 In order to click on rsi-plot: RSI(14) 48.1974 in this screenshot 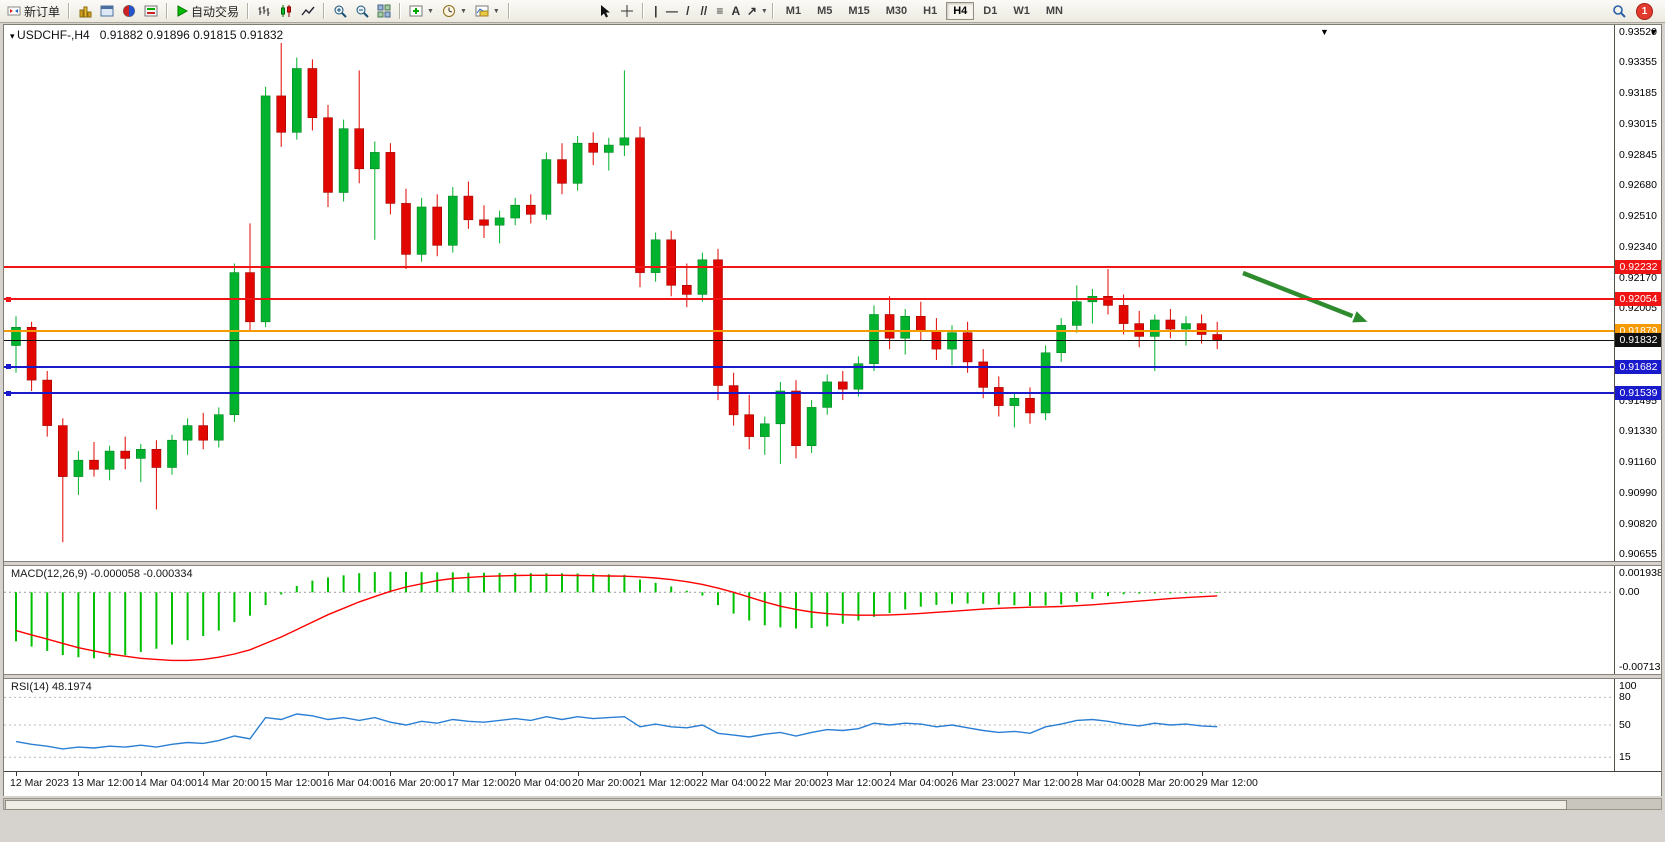, I will do `click(809, 725)`.